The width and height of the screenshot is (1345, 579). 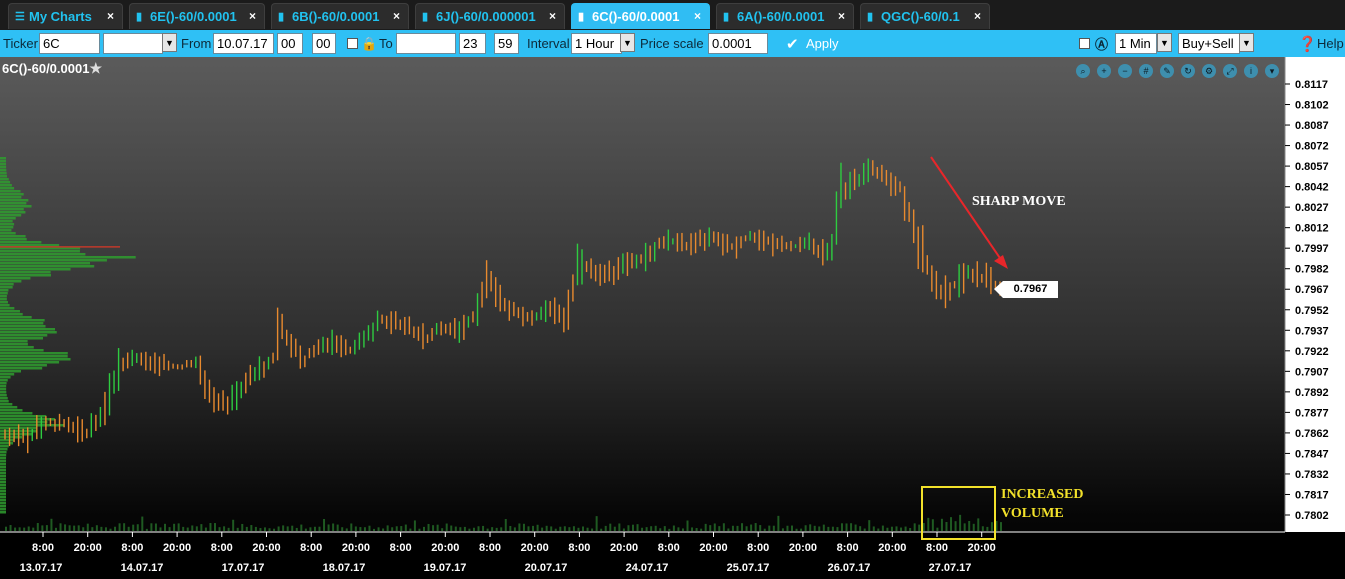 What do you see at coordinates (490, 16) in the screenshot?
I see `tab-6j: ▮ 6J()-60/0.000001 ×` at bounding box center [490, 16].